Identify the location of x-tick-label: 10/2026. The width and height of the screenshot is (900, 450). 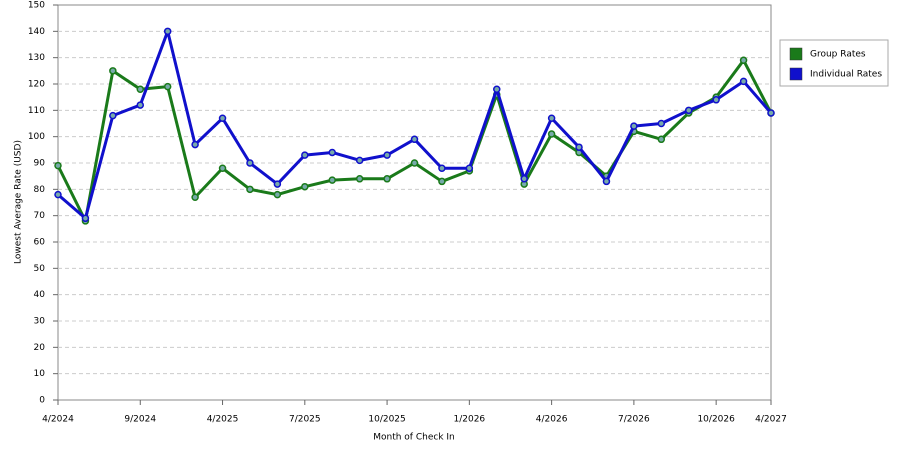
(716, 420).